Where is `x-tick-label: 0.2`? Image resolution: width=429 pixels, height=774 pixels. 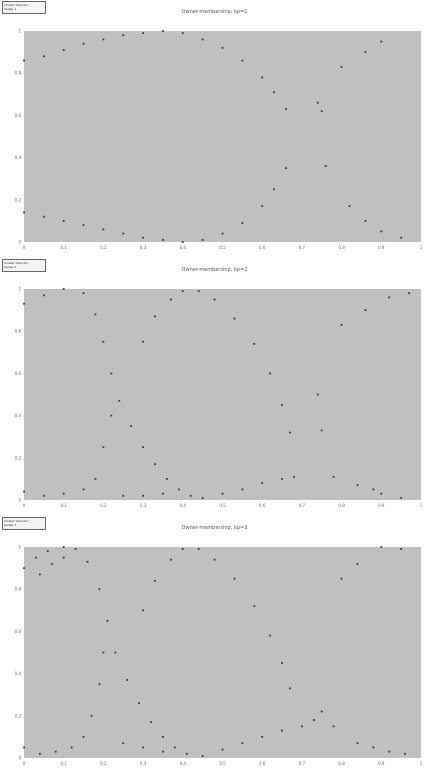
x-tick-label: 0.2 is located at coordinates (103, 247).